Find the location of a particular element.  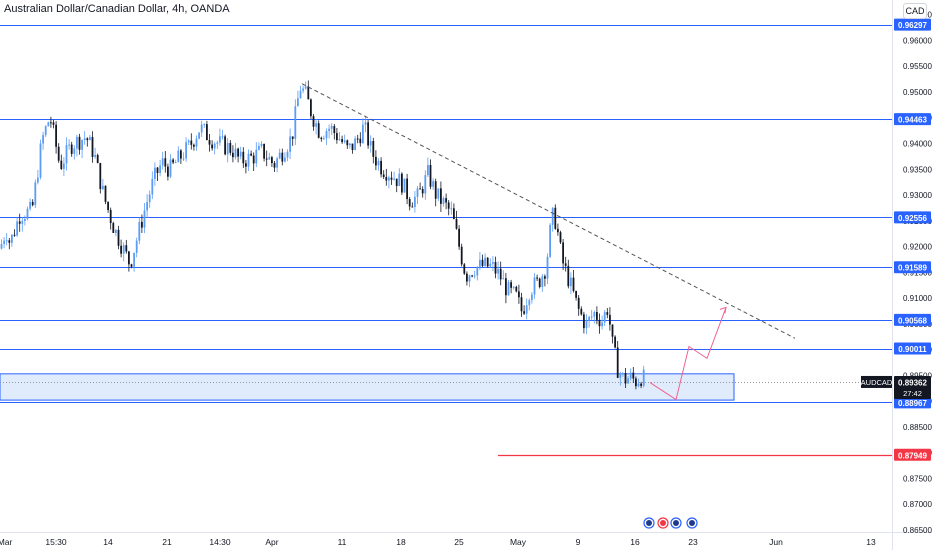

x-tick-label: 21 is located at coordinates (167, 542).